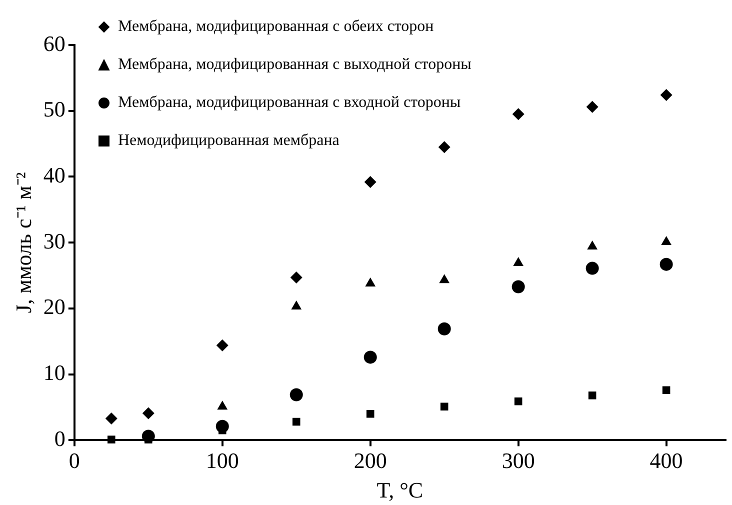 Image resolution: width=732 pixels, height=505 pixels. I want to click on y-tick-label: 10, so click(54, 373).